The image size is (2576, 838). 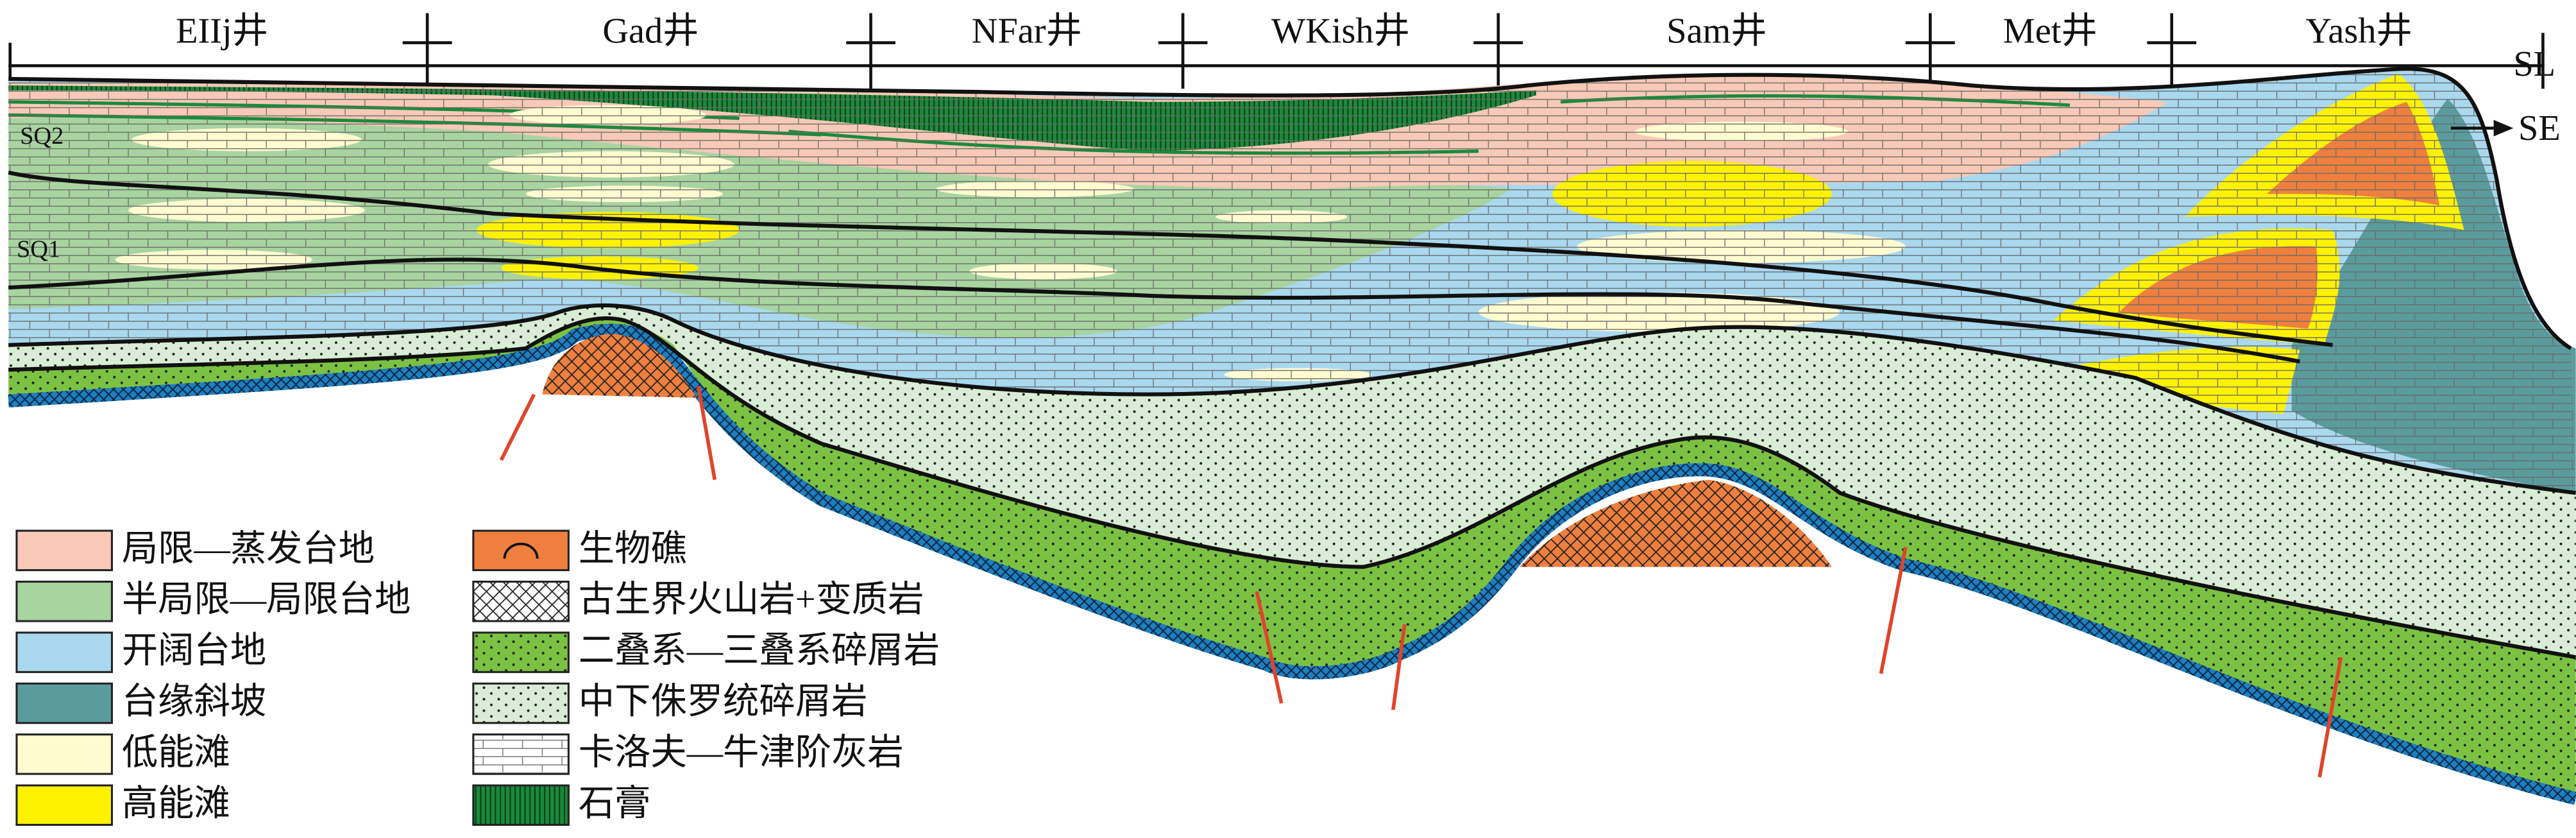 I want to click on legend-label: 高能滩, so click(x=176, y=803).